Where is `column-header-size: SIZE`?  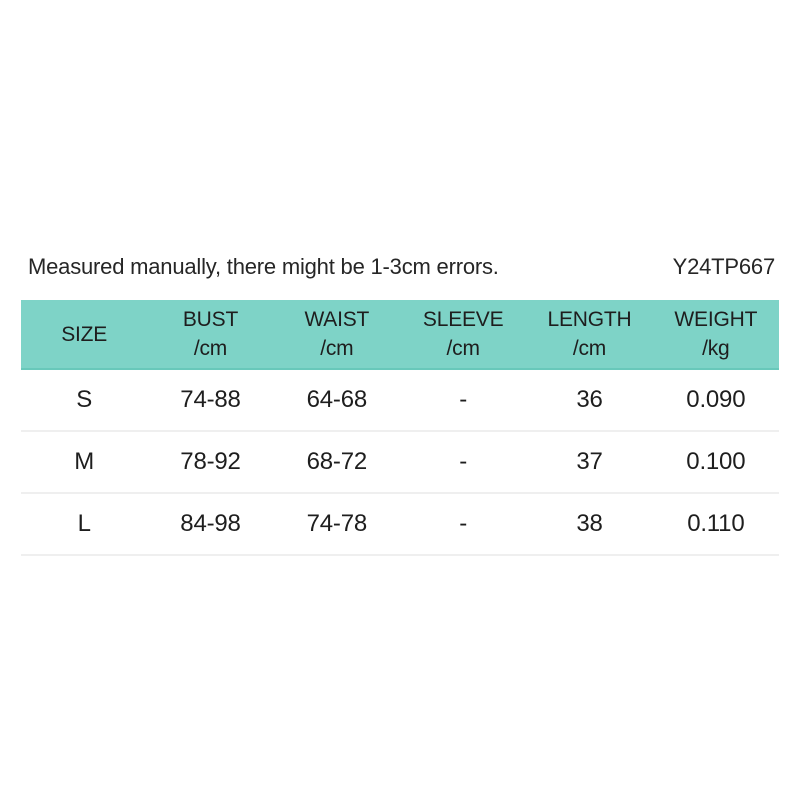 column-header-size: SIZE is located at coordinates (84, 334).